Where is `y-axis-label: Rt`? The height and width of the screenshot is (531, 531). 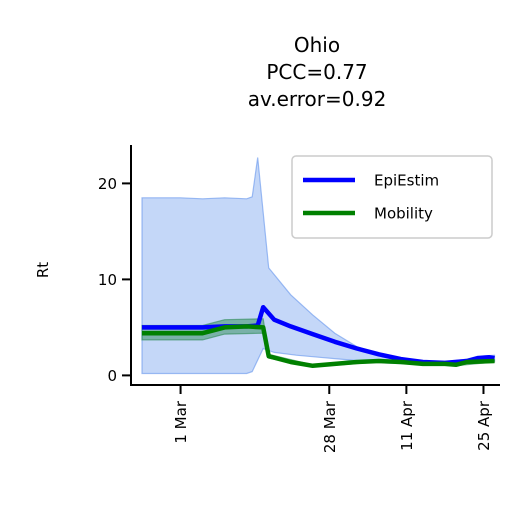 y-axis-label: Rt is located at coordinates (43, 270).